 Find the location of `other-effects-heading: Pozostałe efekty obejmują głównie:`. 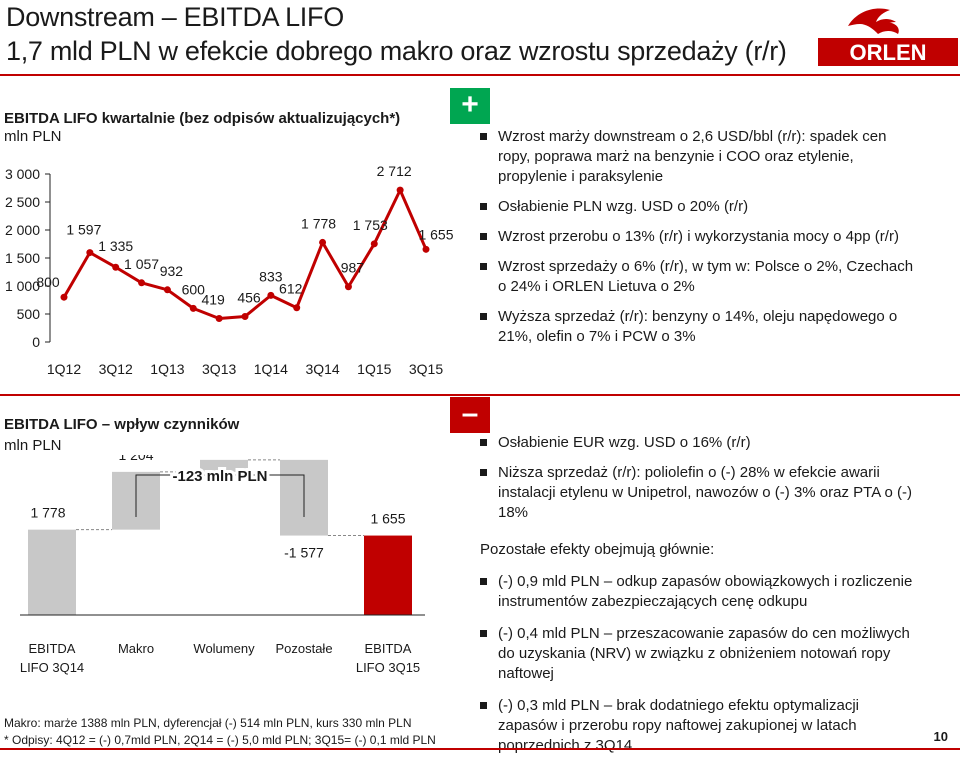

other-effects-heading: Pozostałe efekty obejmują głównie: is located at coordinates (597, 549).